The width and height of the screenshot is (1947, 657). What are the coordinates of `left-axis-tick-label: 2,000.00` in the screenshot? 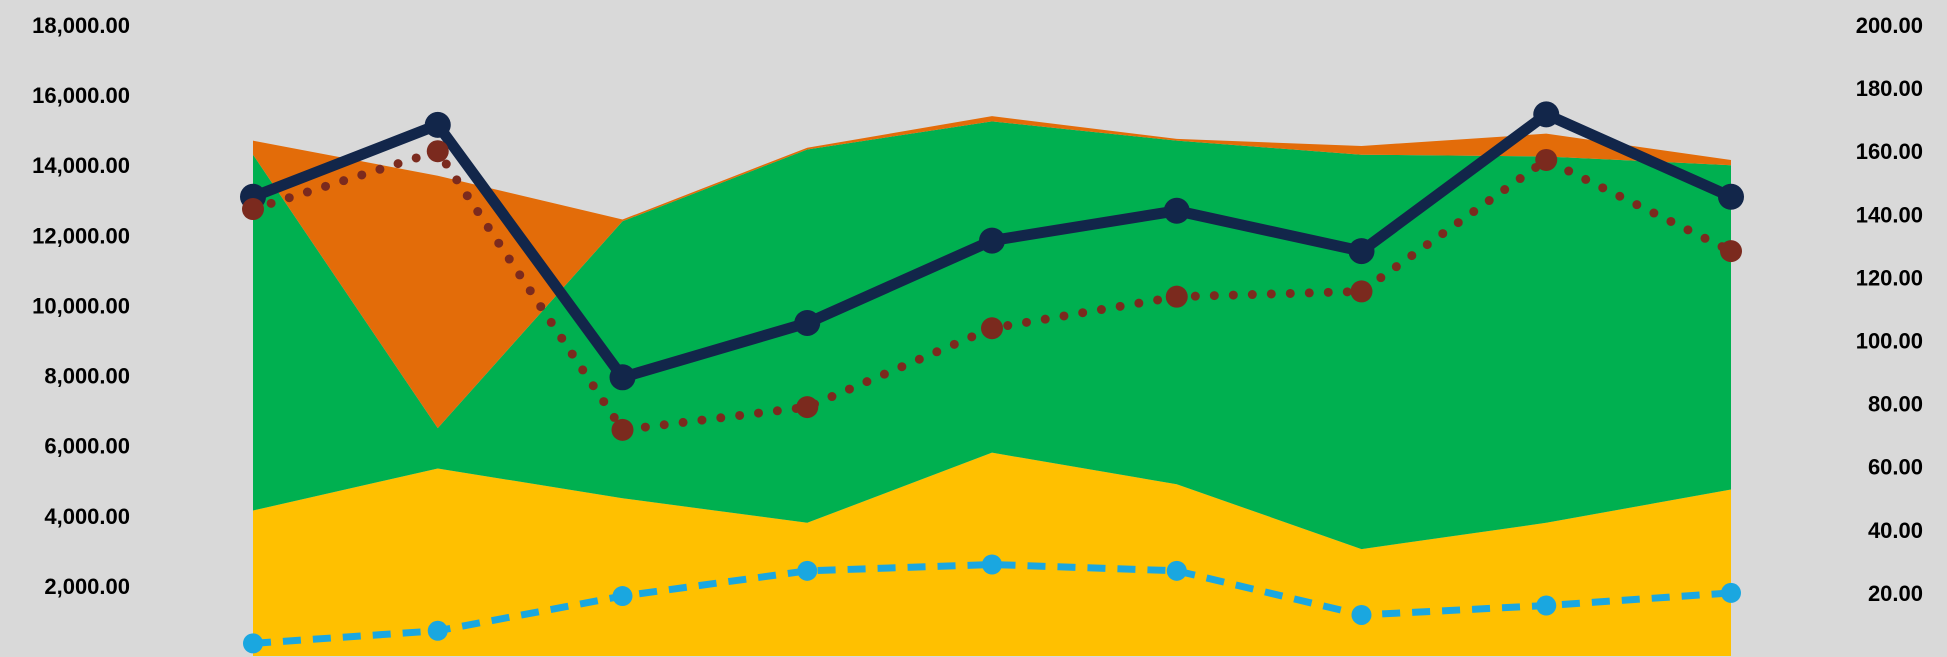 It's located at (87, 586).